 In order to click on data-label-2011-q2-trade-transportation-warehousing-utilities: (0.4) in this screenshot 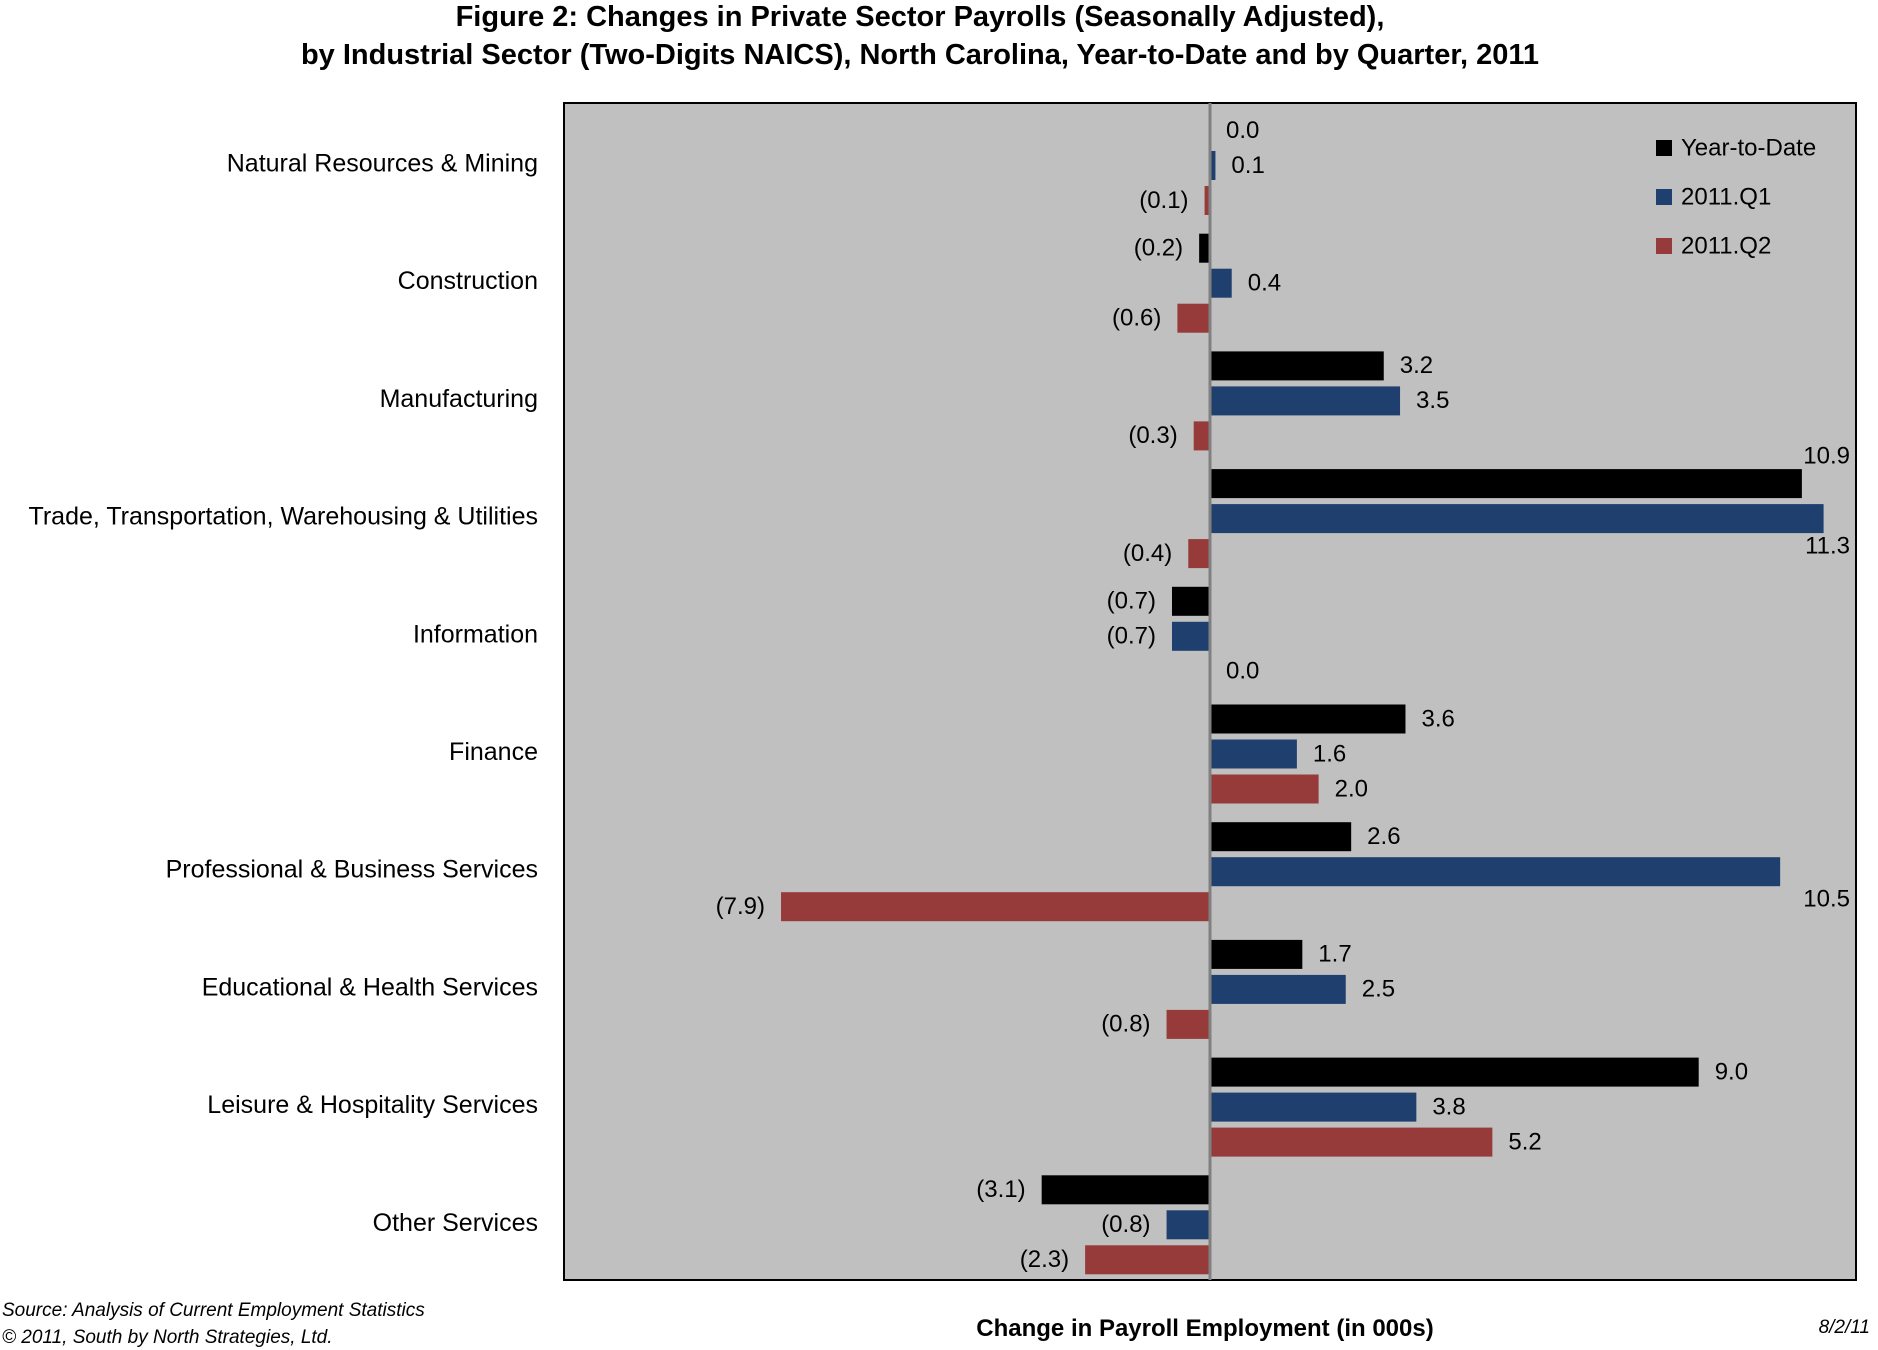, I will do `click(1147, 553)`.